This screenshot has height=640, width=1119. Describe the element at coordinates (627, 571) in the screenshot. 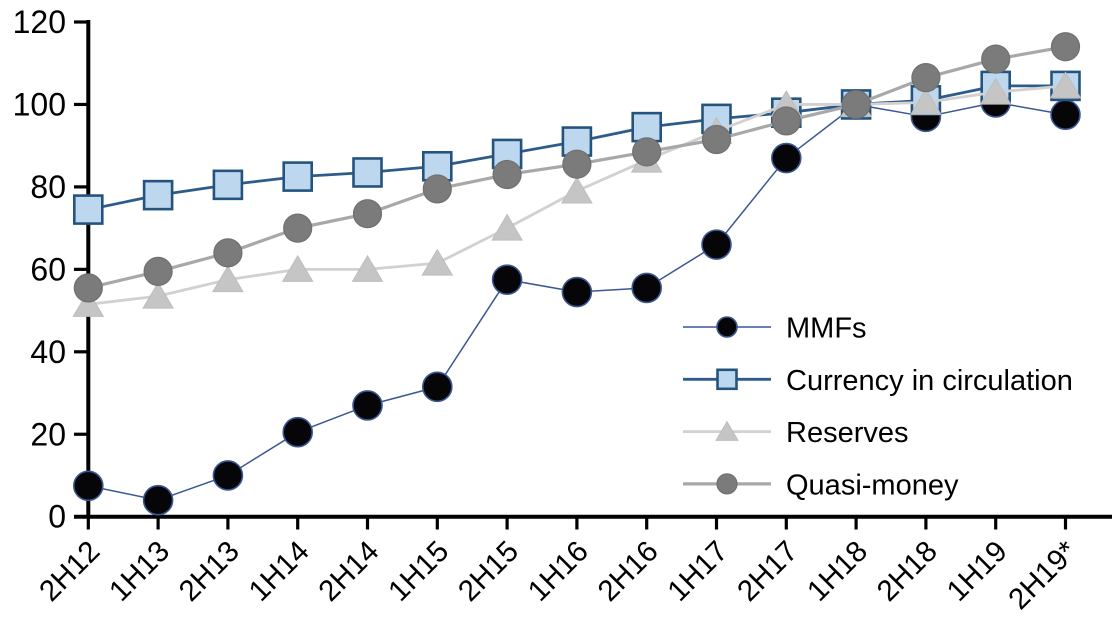

I see `x-axis-tick-label: 2H16` at that location.